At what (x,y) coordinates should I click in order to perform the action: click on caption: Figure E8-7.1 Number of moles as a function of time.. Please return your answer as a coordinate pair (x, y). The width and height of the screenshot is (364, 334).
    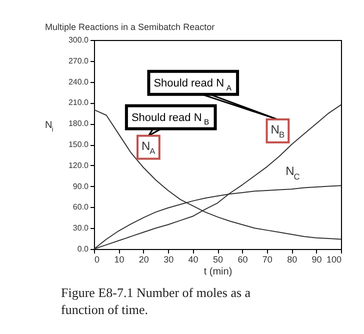
    Looking at the image, I should click on (156, 301).